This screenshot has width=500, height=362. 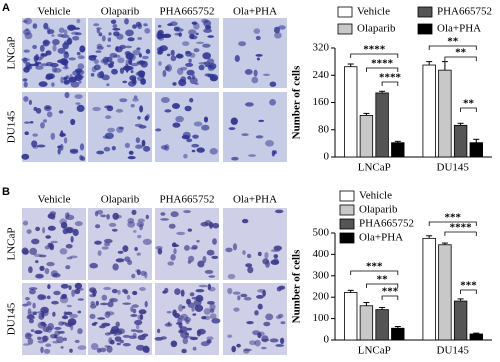 I want to click on legend-label: Olaparib, so click(x=378, y=210).